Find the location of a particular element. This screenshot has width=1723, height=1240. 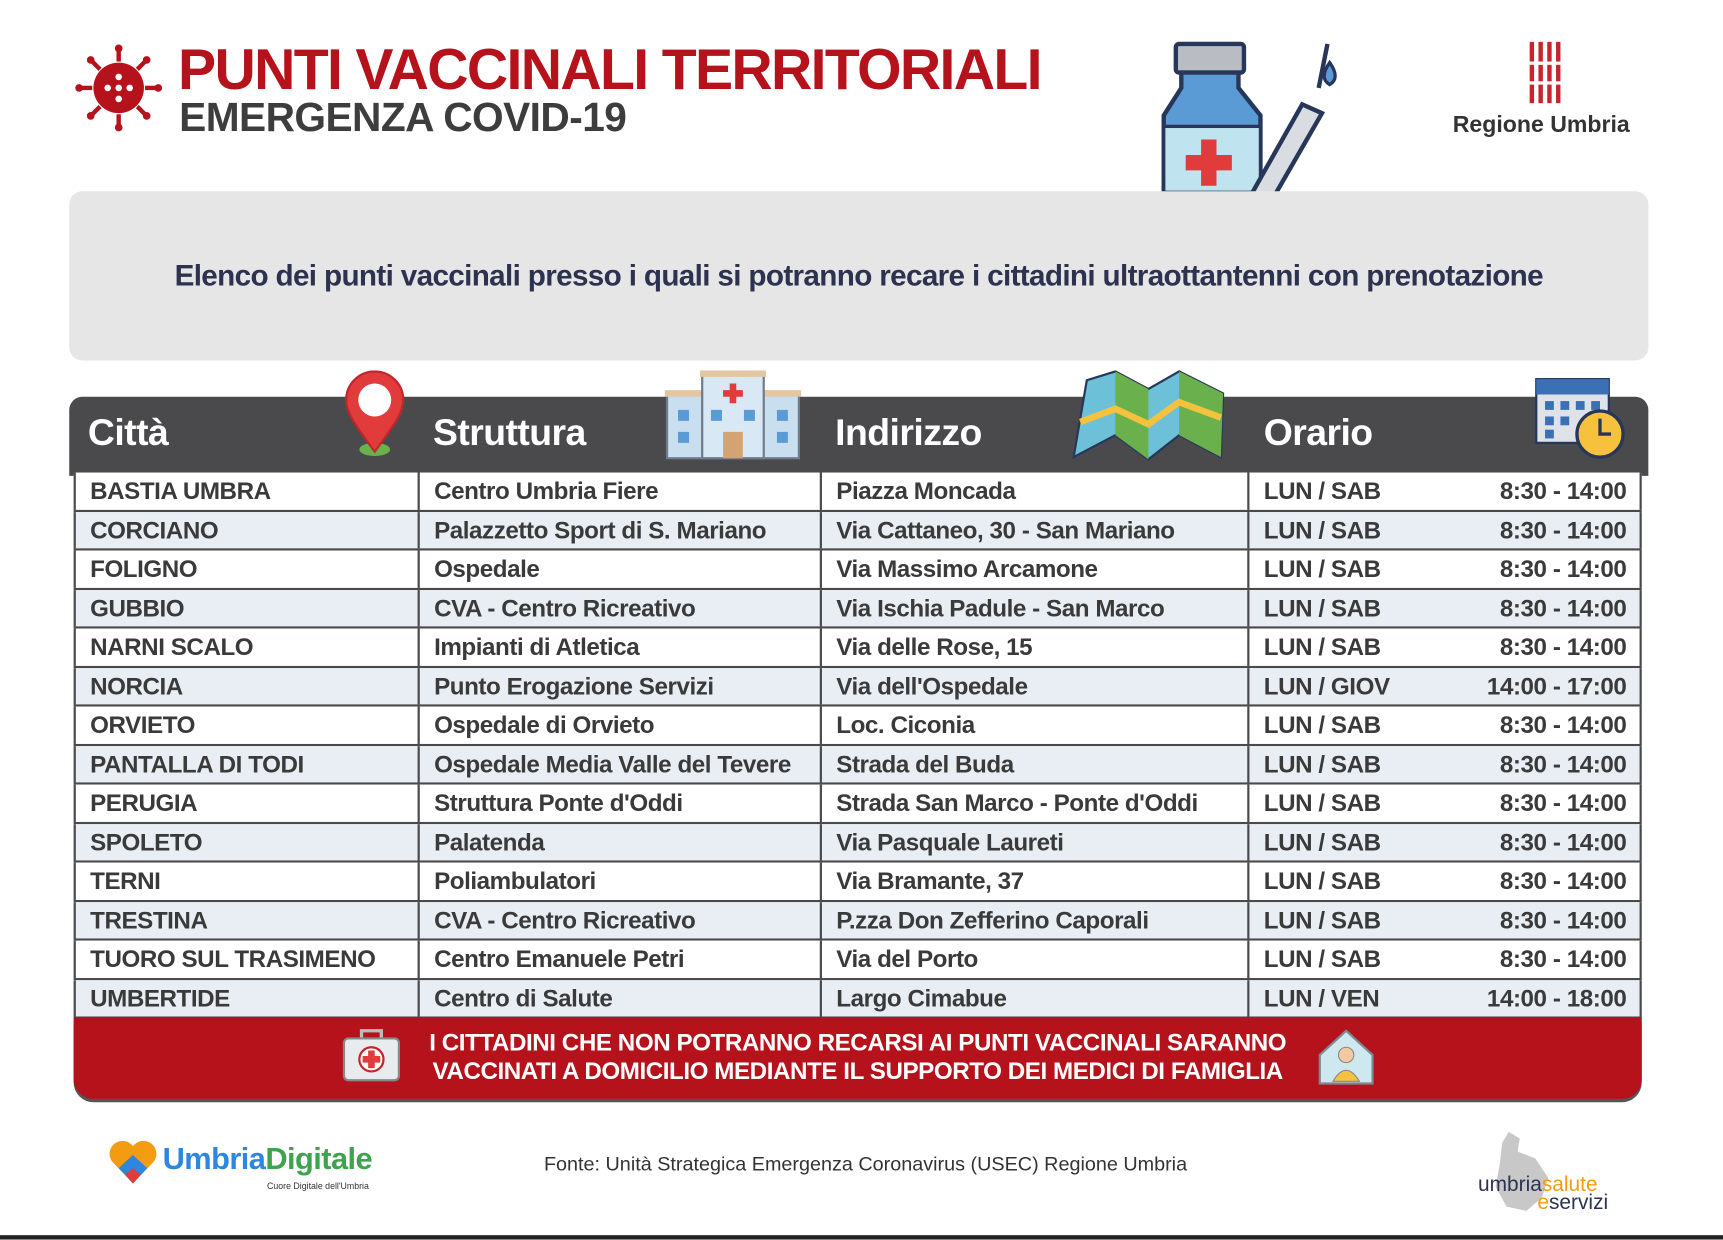

cell-struttura: Impianti di Atletica is located at coordinates (621, 647).